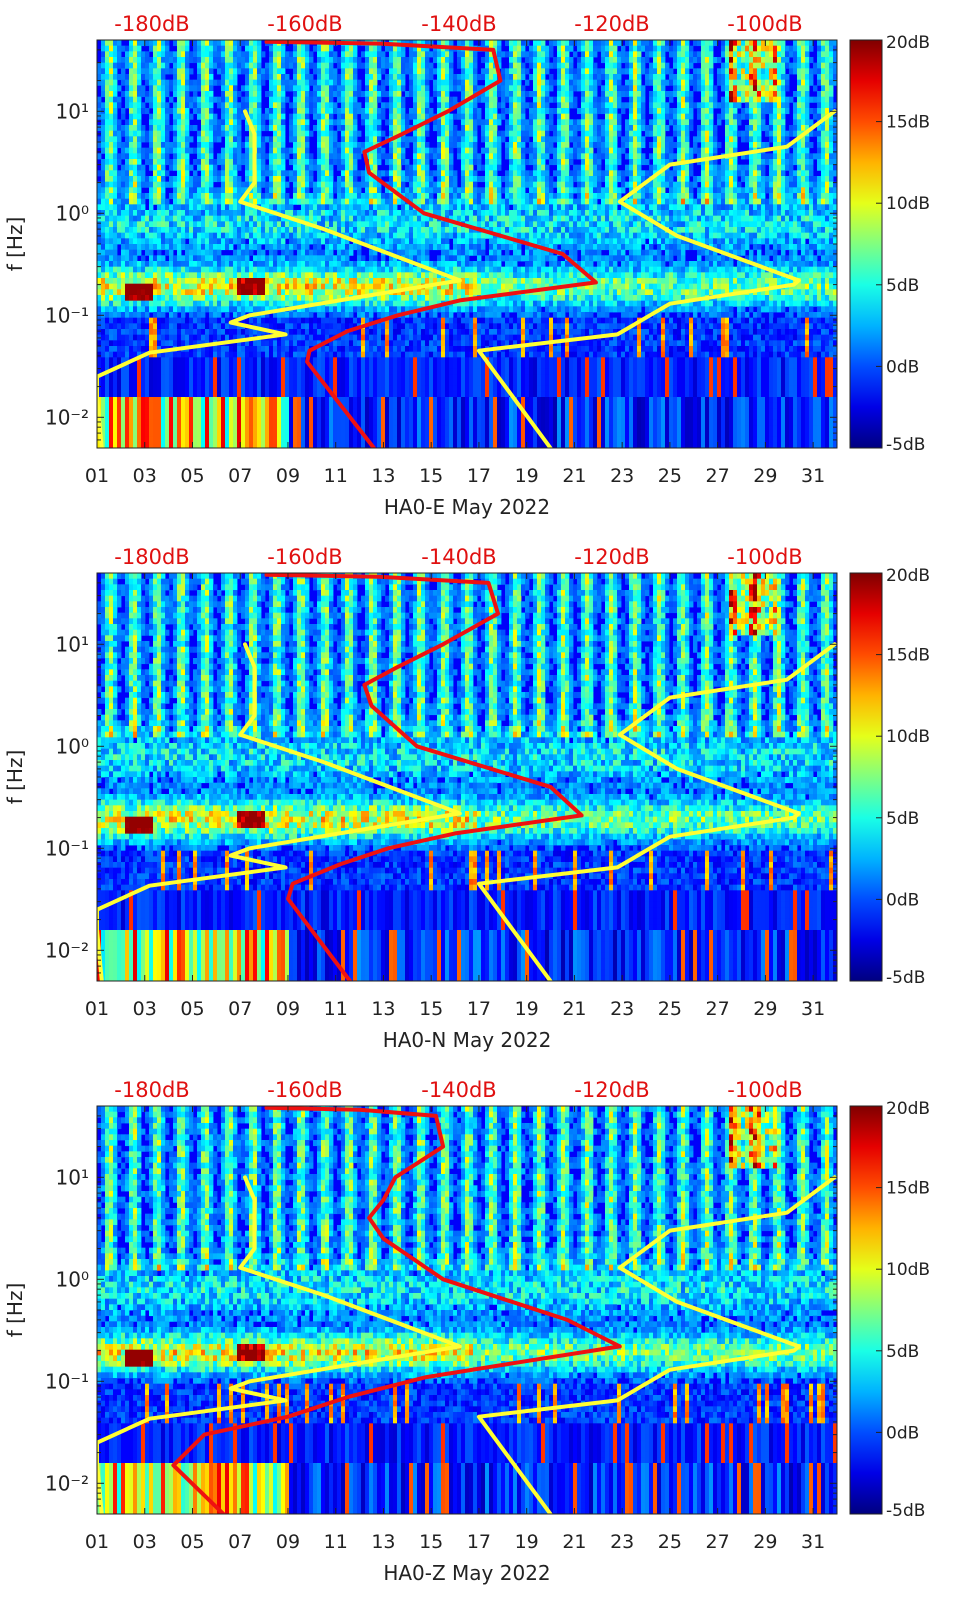 This screenshot has height=1603, width=962. Describe the element at coordinates (467, 1040) in the screenshot. I see `x-axis-label: HA0-N May 2022` at that location.